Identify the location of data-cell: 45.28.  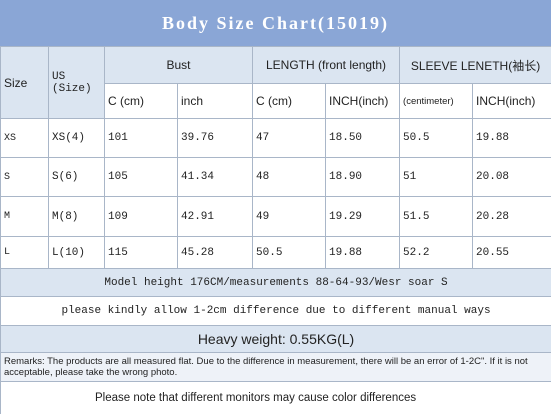
(215, 252).